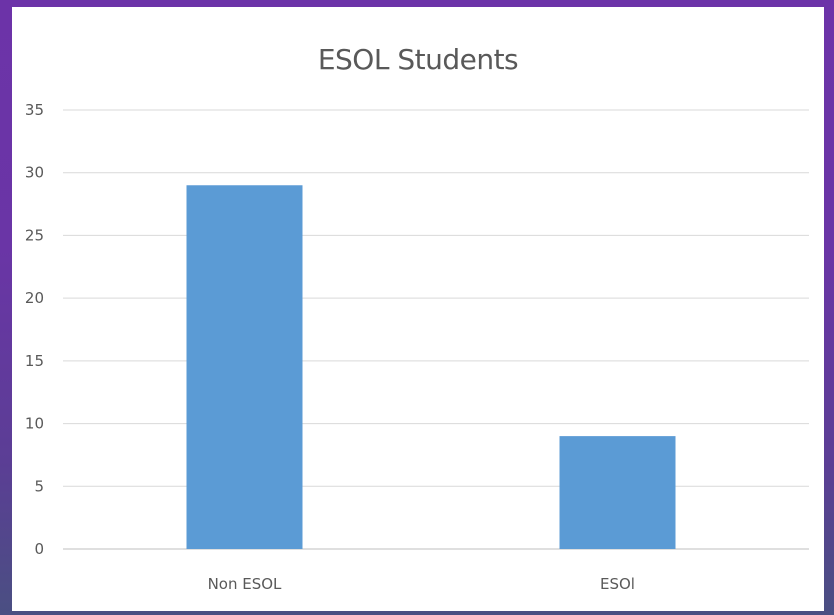 This screenshot has width=834, height=615. What do you see at coordinates (34, 235) in the screenshot?
I see `y-tick-label: 25` at bounding box center [34, 235].